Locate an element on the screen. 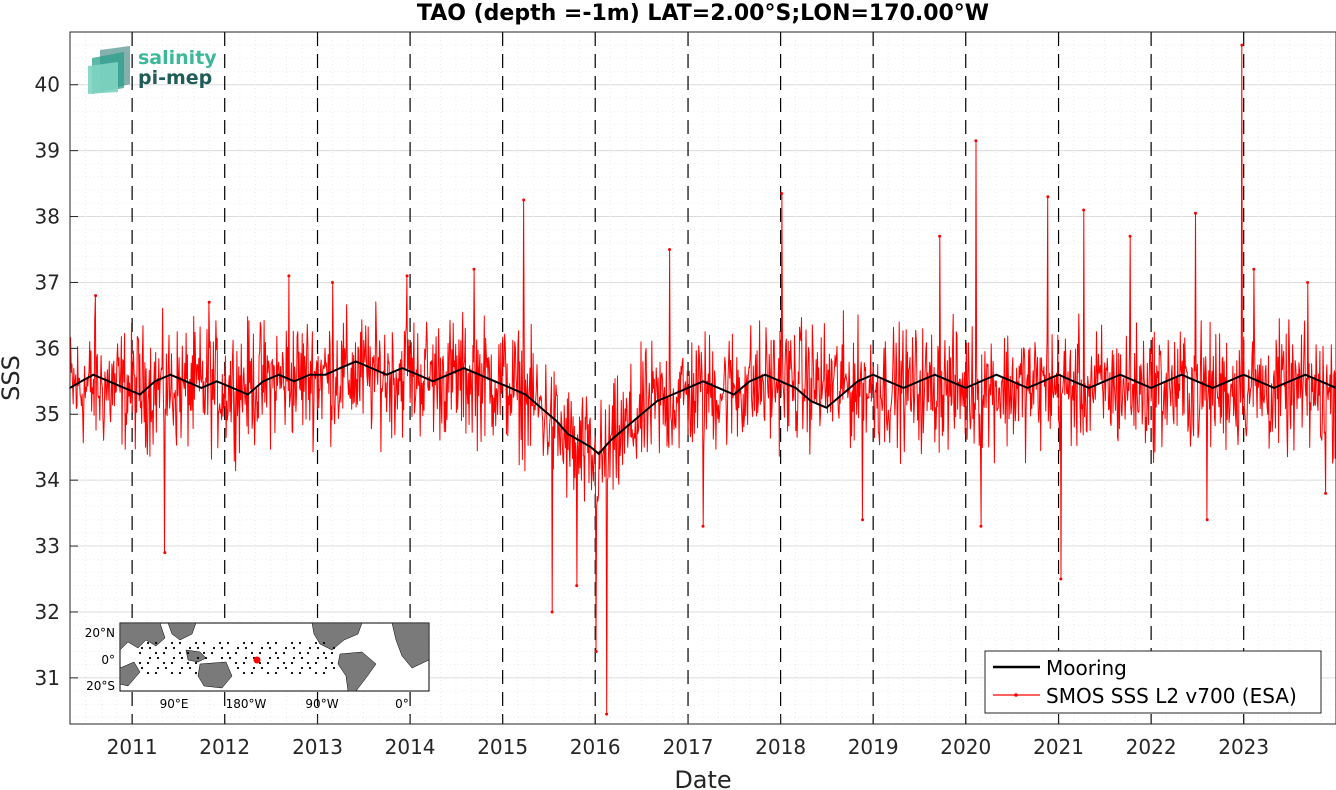 The image size is (1336, 790). inset-lon-label-90e: 90°E is located at coordinates (174, 704).